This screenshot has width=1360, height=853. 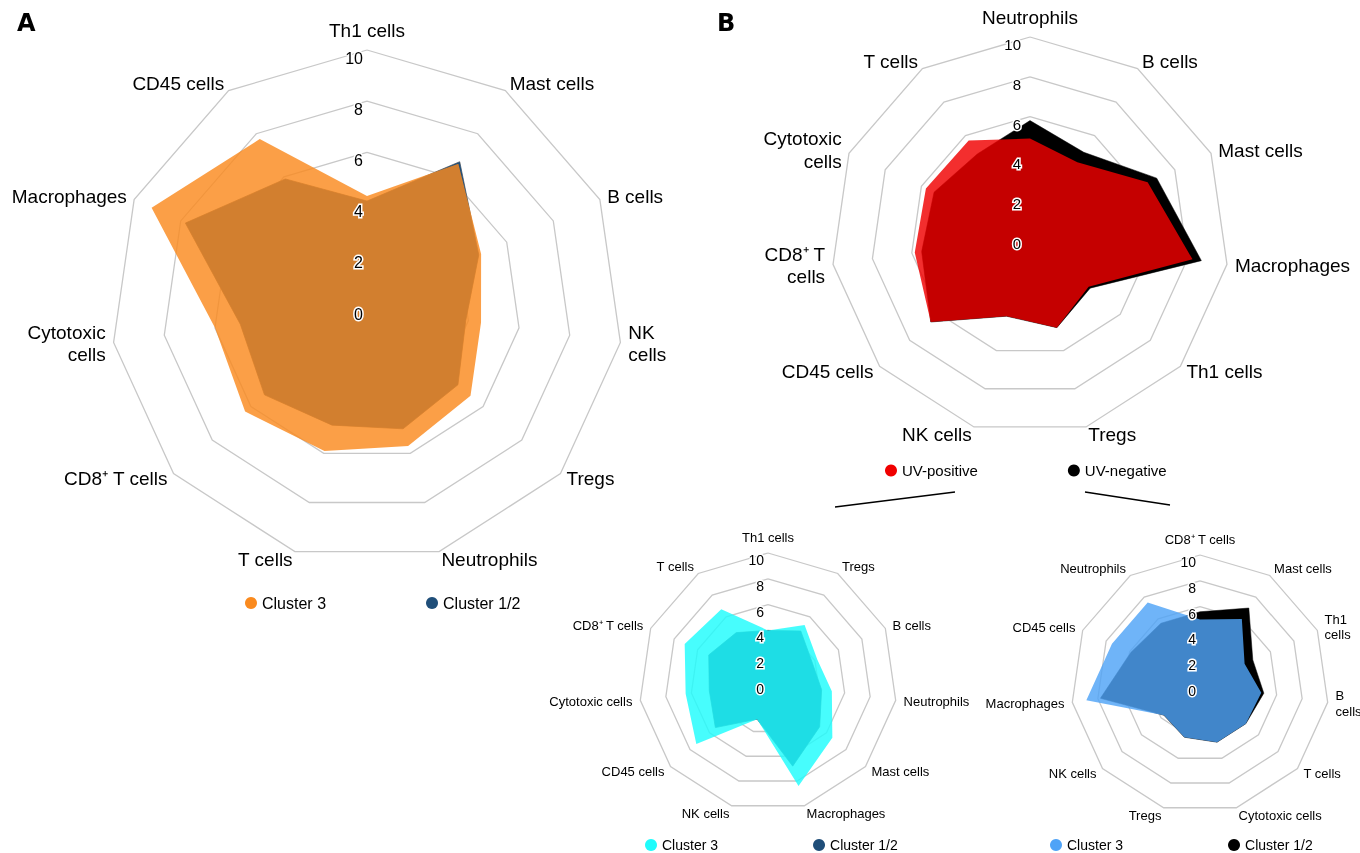 What do you see at coordinates (1125, 470) in the screenshot?
I see `legend-label: UV-negative` at bounding box center [1125, 470].